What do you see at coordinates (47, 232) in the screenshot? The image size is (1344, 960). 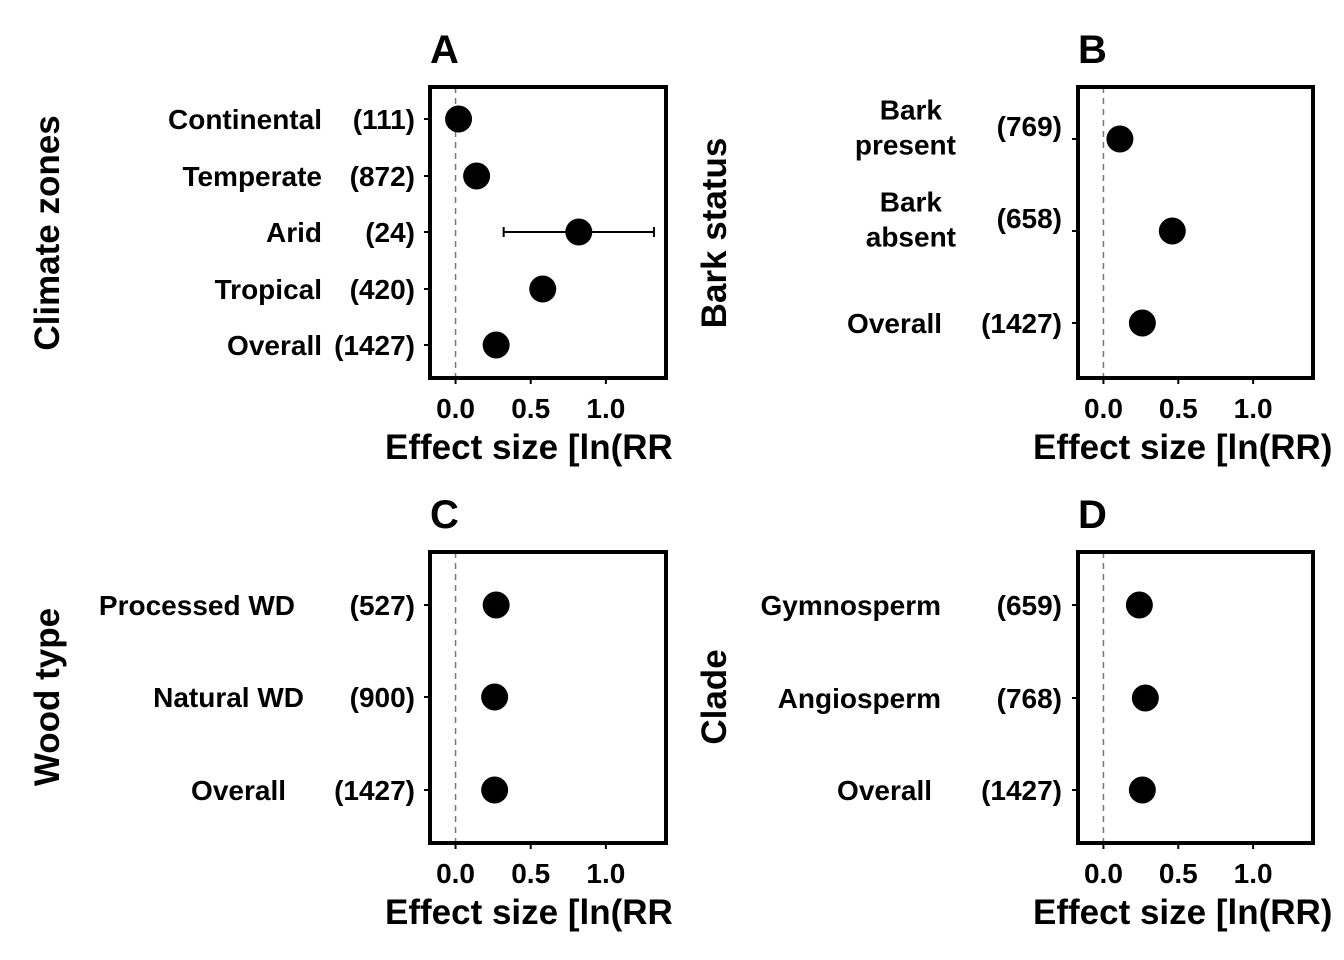 I see `y-axis-title: Climate zones` at bounding box center [47, 232].